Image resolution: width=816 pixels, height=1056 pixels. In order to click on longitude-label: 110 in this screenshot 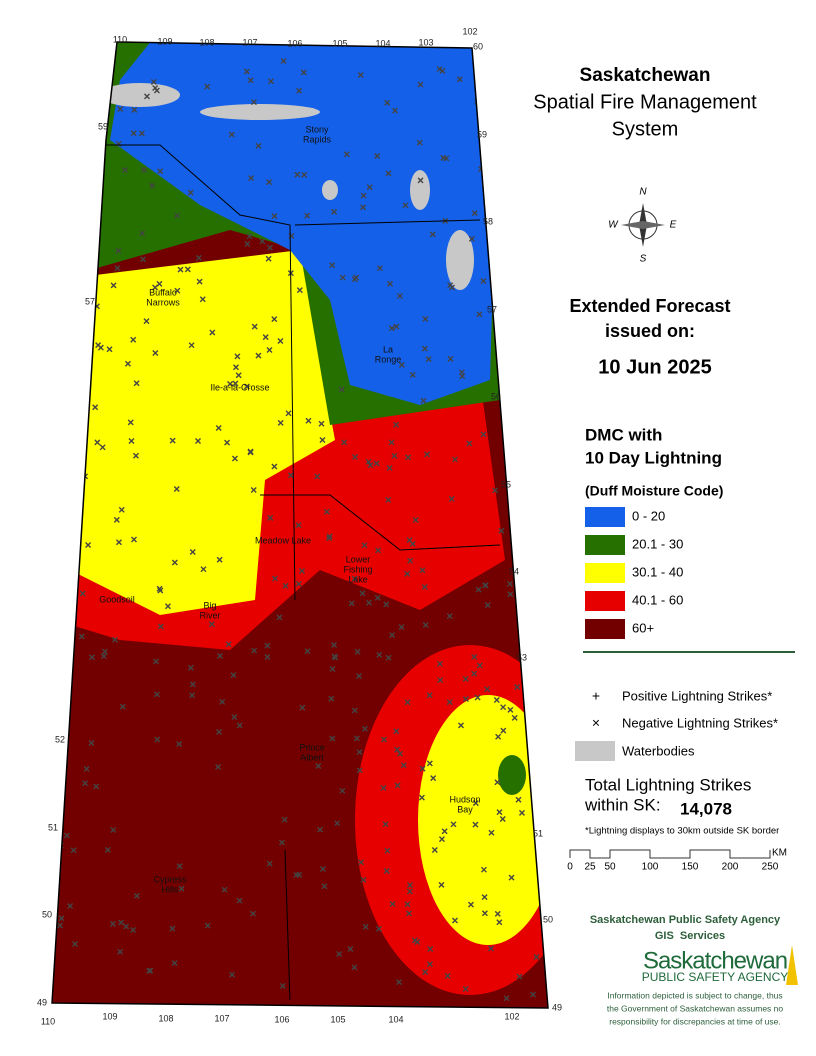, I will do `click(120, 39)`.